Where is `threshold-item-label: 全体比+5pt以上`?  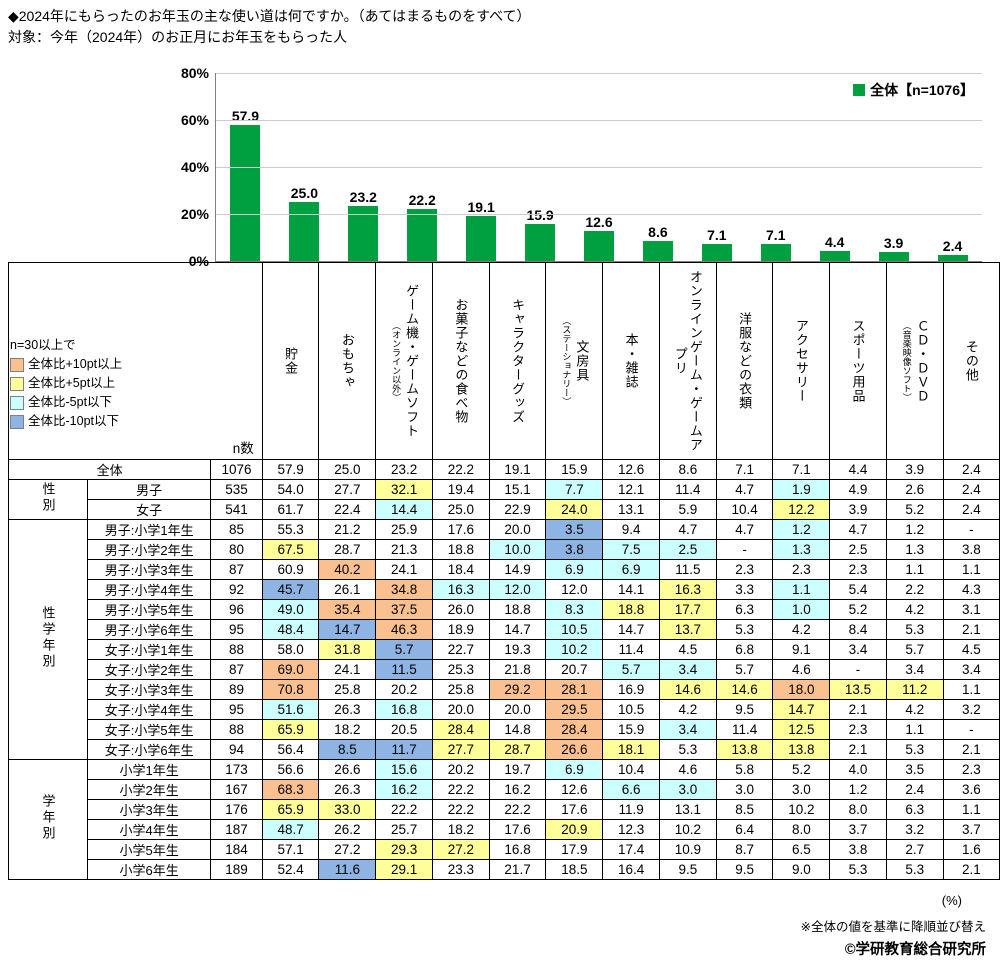 threshold-item-label: 全体比+5pt以上 is located at coordinates (72, 383).